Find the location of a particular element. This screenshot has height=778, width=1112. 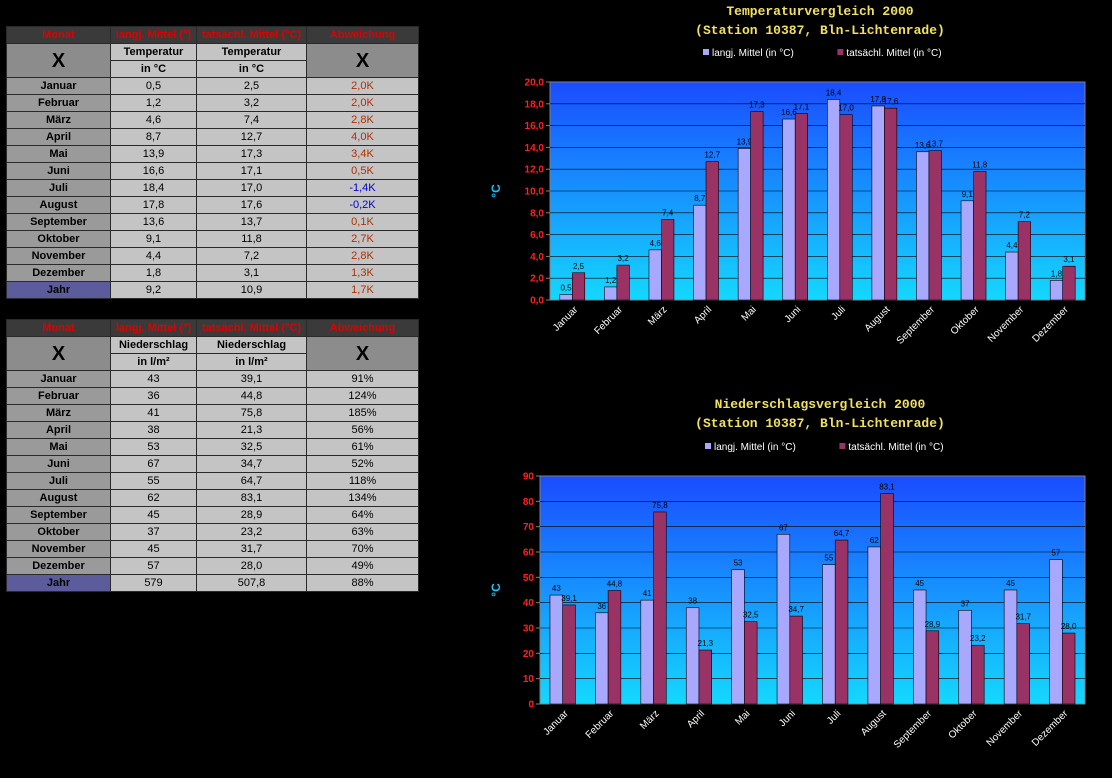

table-row: April 8,7 12,7 4,0K is located at coordinates (212, 137).